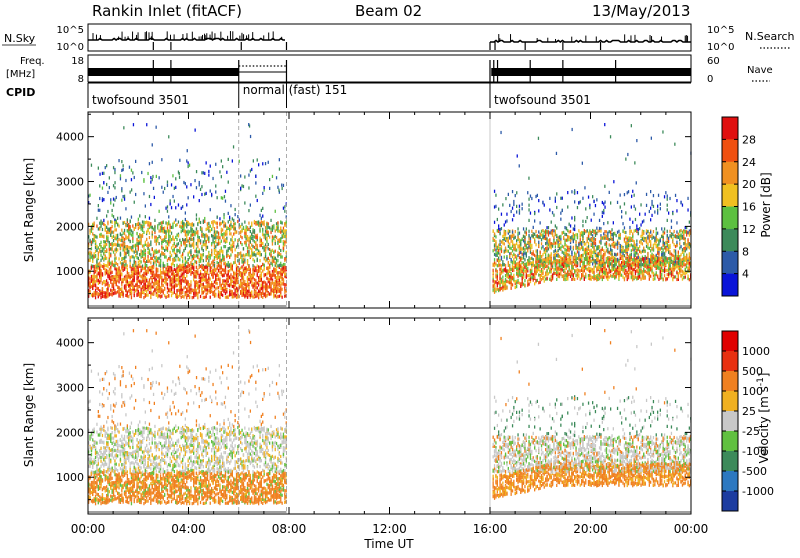 The height and width of the screenshot is (558, 800). I want to click on cpid-label: CPID, so click(20, 92).